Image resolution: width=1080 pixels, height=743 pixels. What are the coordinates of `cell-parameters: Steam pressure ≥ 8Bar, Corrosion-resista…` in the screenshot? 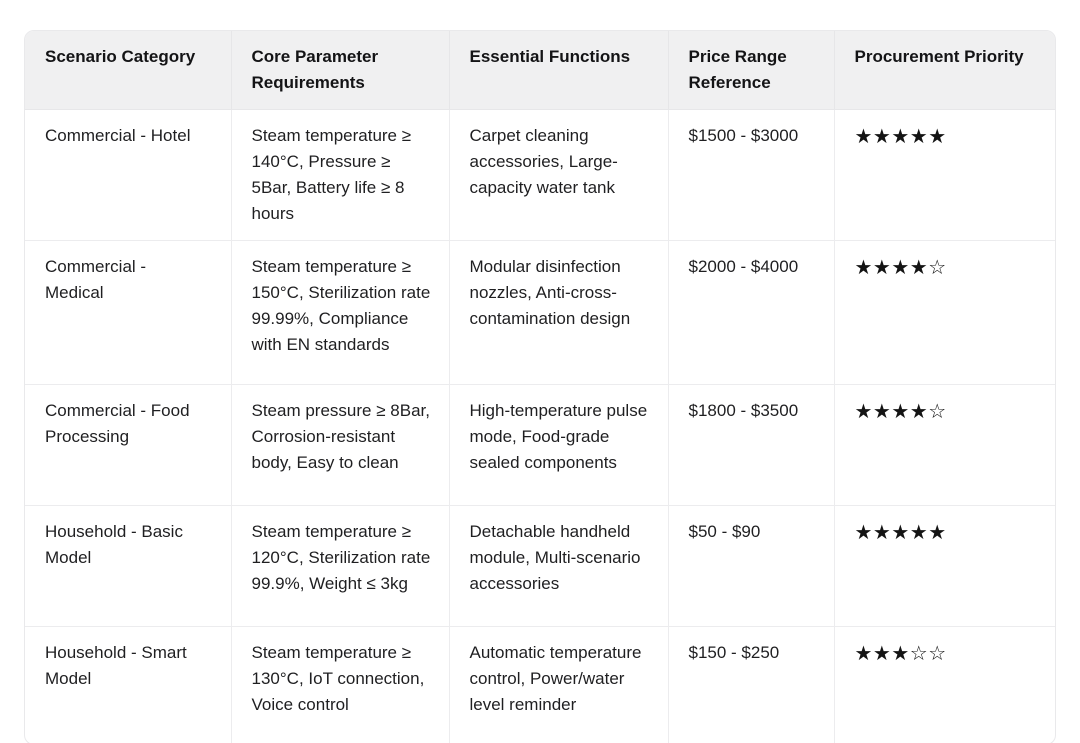 It's located at (340, 445).